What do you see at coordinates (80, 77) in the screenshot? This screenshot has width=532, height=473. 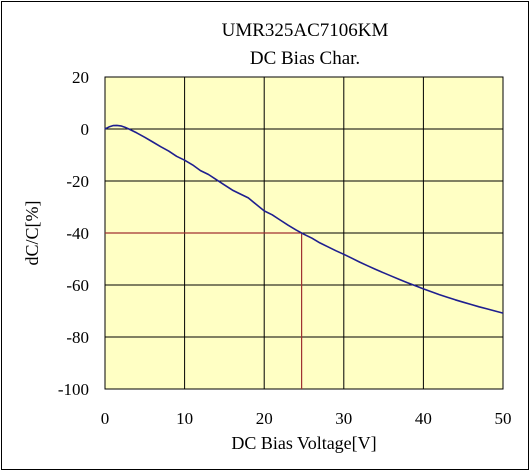 I see `y-tick-label-0: 20` at bounding box center [80, 77].